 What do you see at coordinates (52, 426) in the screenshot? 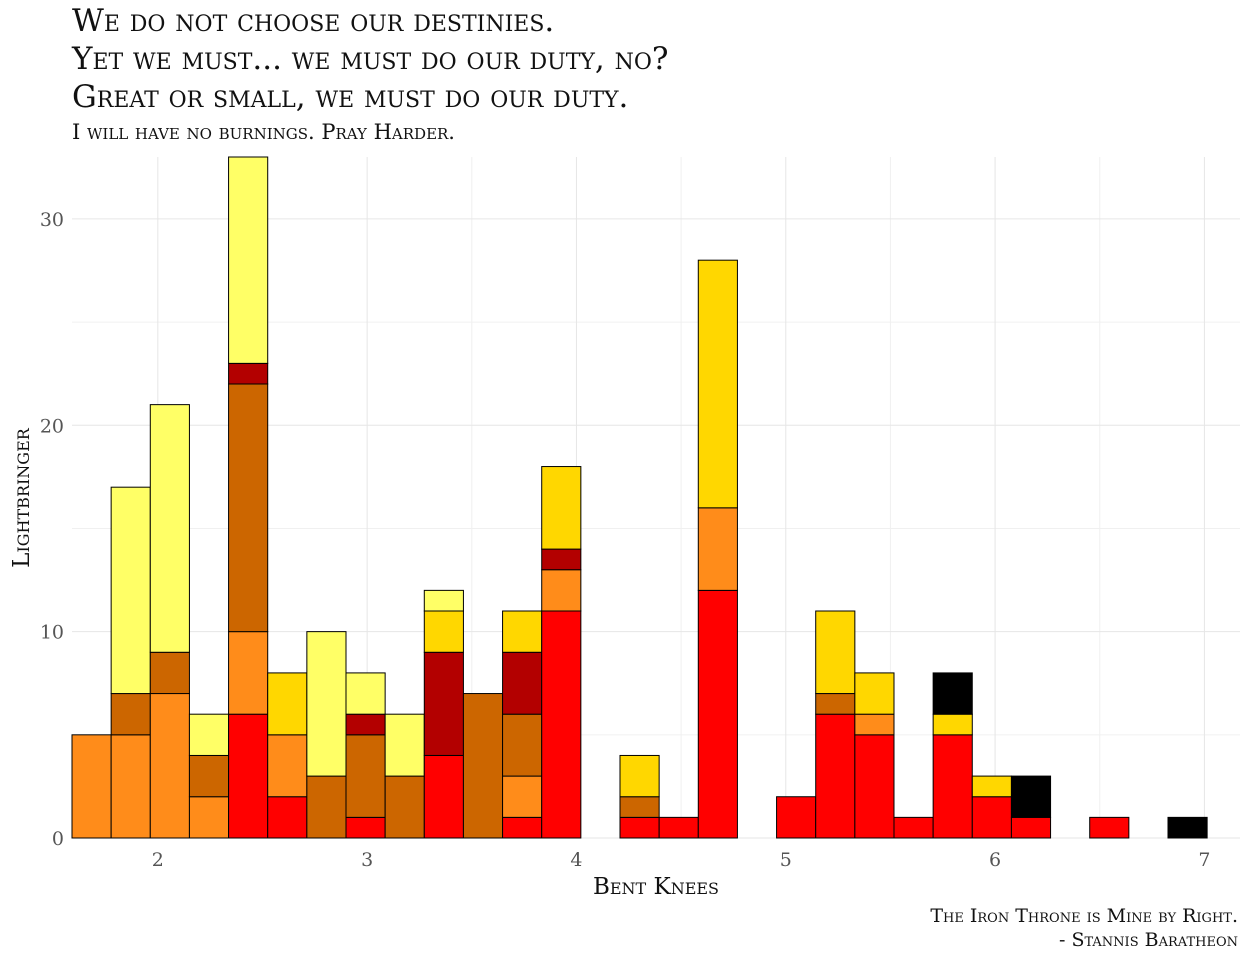
I see `y-tick-label: 20` at bounding box center [52, 426].